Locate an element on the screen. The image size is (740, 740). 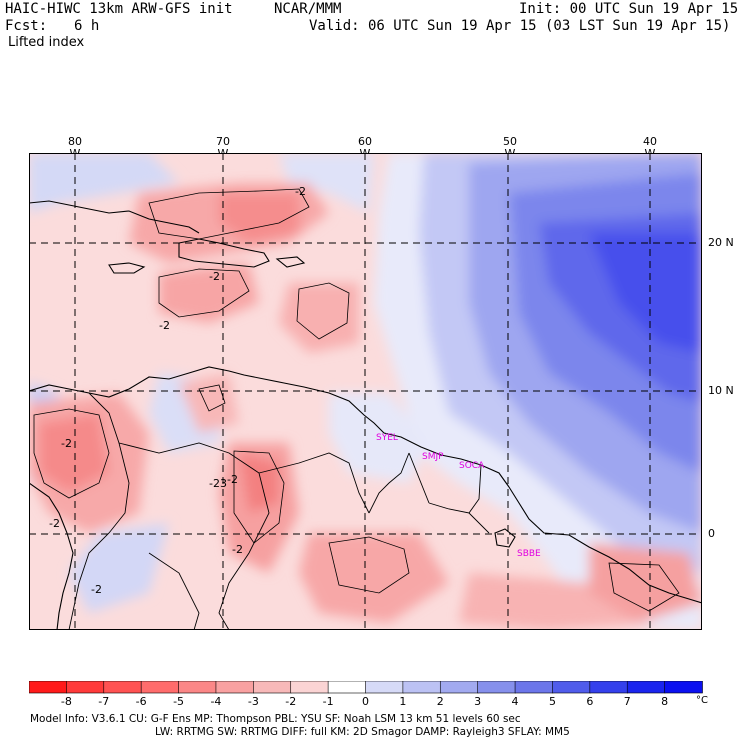
color-scale-tick: -6 is located at coordinates (141, 701).